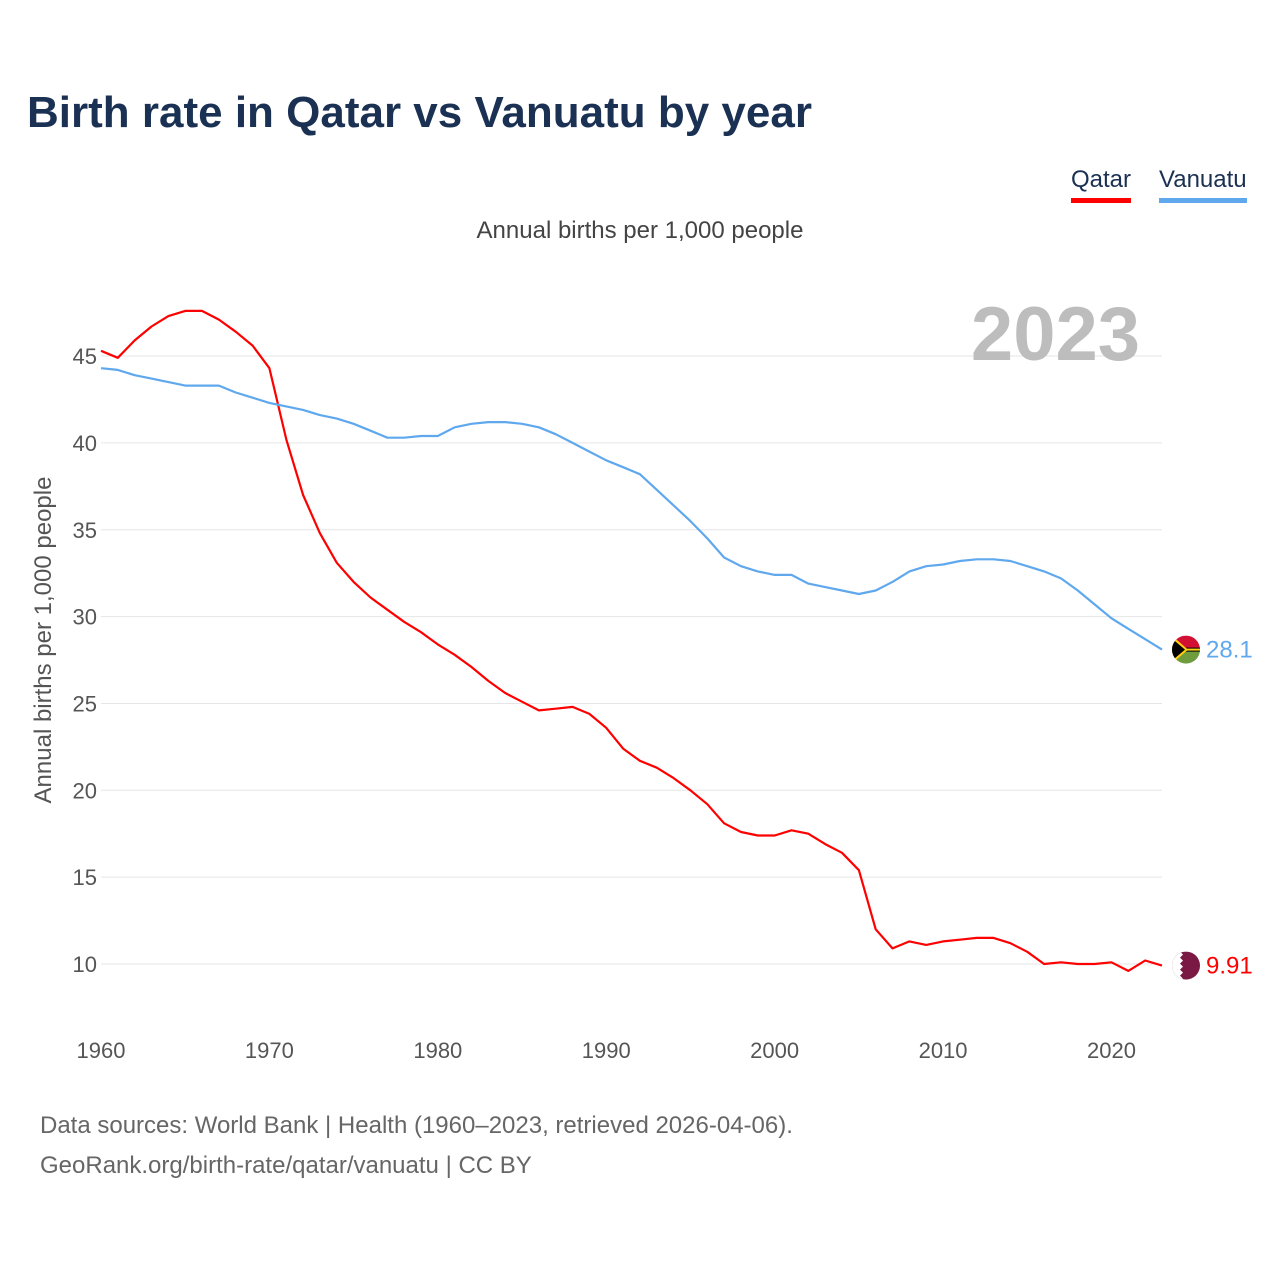 This screenshot has height=1280, width=1280. Describe the element at coordinates (85, 443) in the screenshot. I see `y-tick-label: 40` at that location.